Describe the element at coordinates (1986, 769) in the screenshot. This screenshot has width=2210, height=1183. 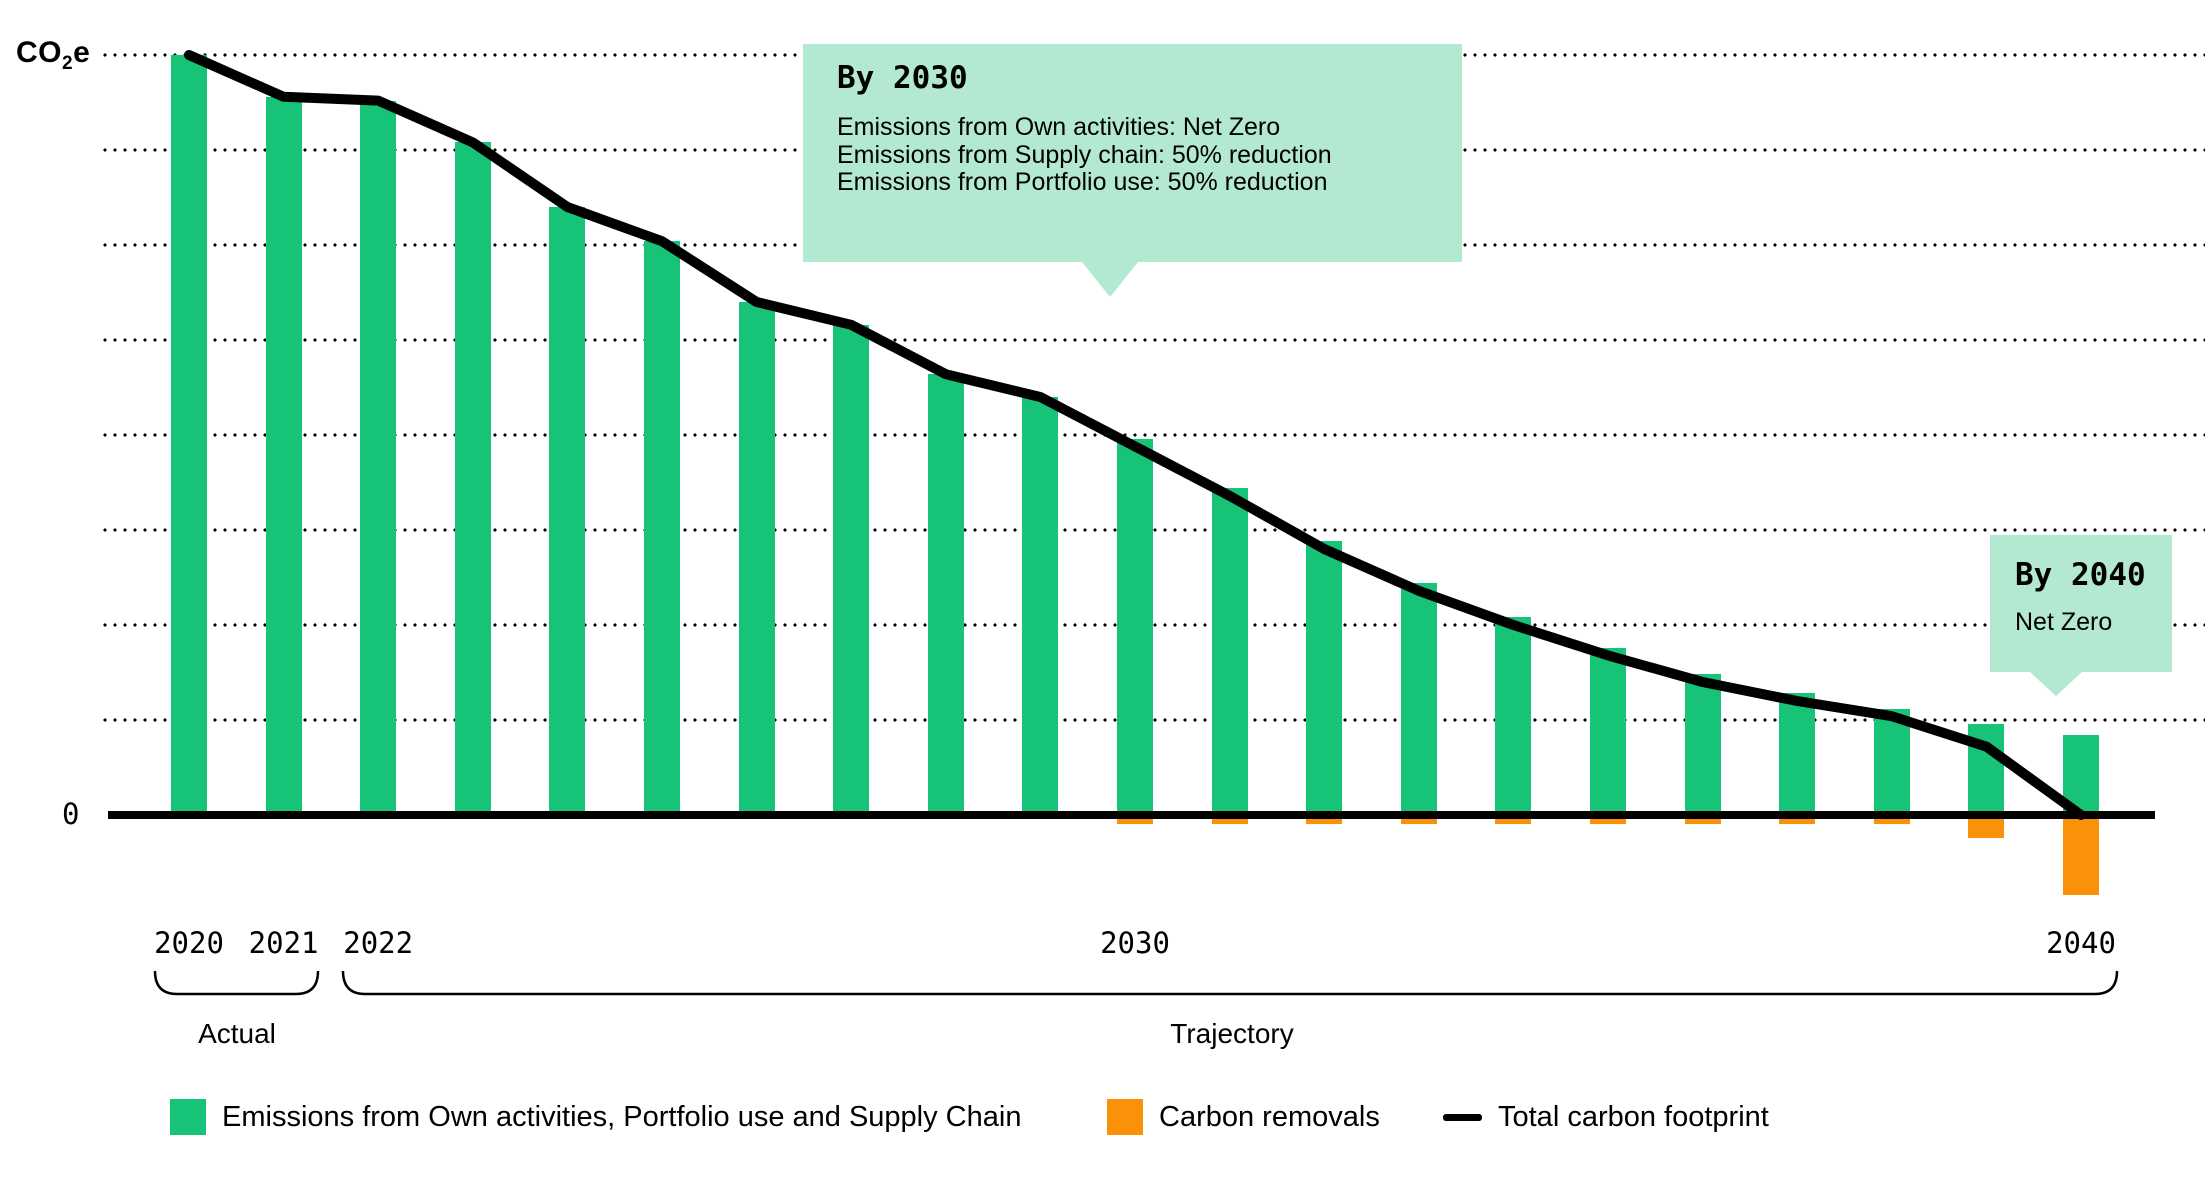
I see `emissions-bar-2039` at that location.